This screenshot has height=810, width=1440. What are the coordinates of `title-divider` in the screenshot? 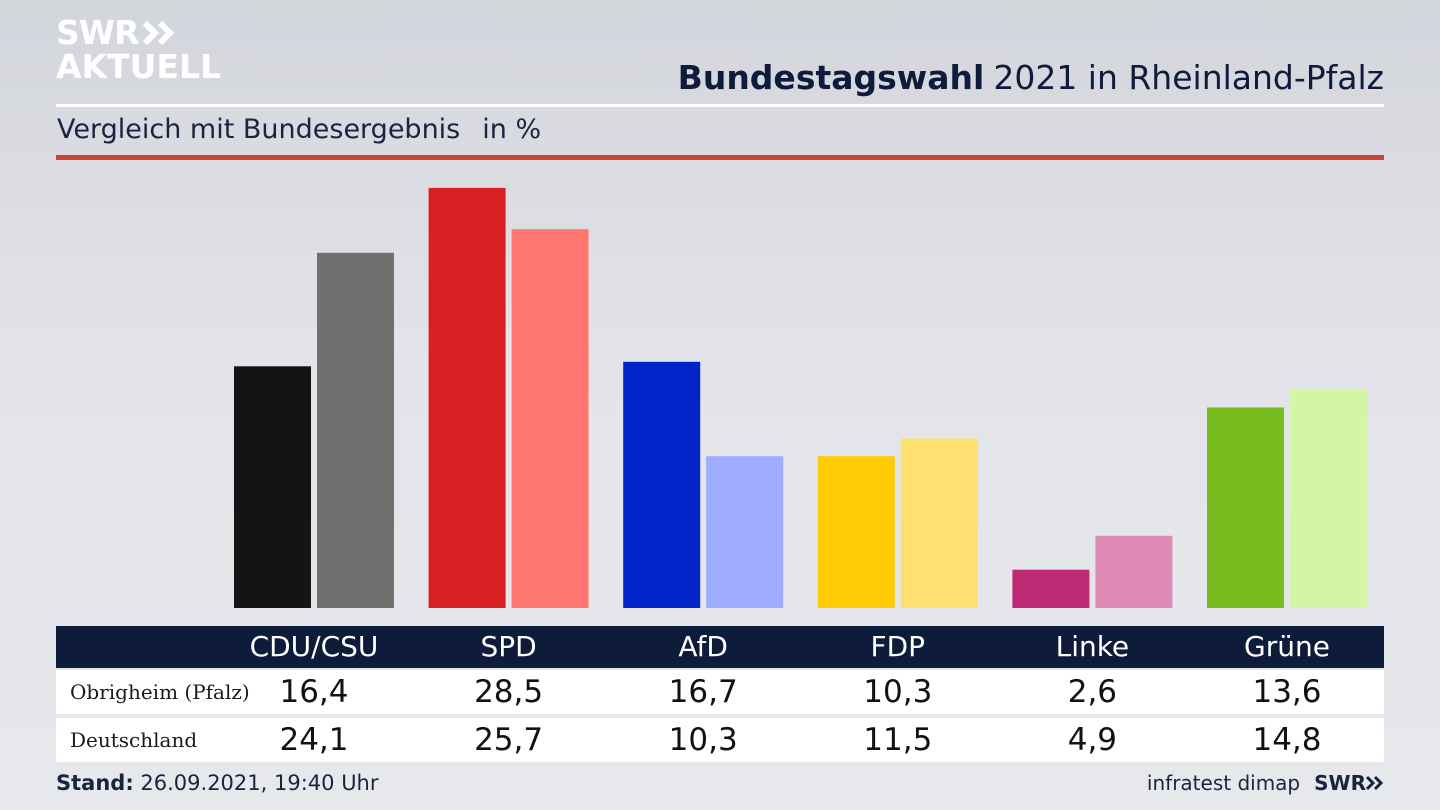 It's located at (720, 105).